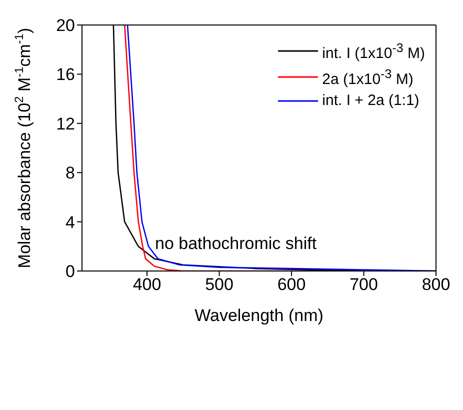  I want to click on y-tick-label: 0, so click(70, 272).